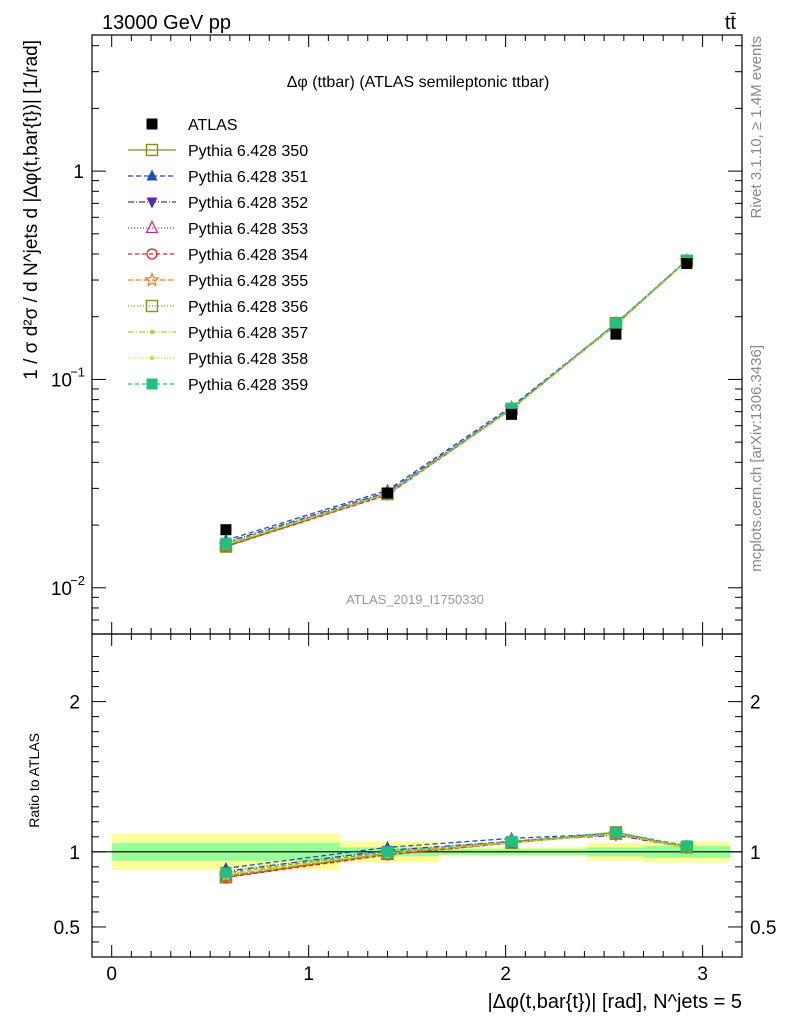 The height and width of the screenshot is (1024, 786). Describe the element at coordinates (248, 333) in the screenshot. I see `legend-label: Pythia 6.428 357` at that location.